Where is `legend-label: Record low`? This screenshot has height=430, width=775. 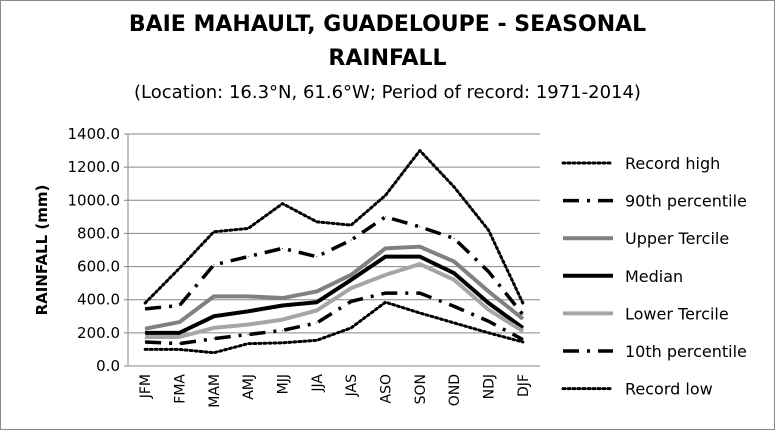 legend-label: Record low is located at coordinates (669, 389).